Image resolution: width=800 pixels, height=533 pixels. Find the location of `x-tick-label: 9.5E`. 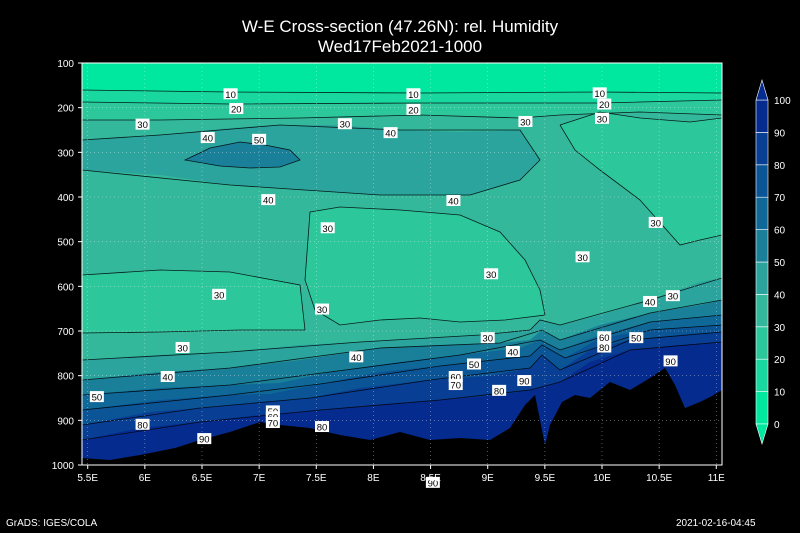

x-tick-label: 9.5E is located at coordinates (545, 478).